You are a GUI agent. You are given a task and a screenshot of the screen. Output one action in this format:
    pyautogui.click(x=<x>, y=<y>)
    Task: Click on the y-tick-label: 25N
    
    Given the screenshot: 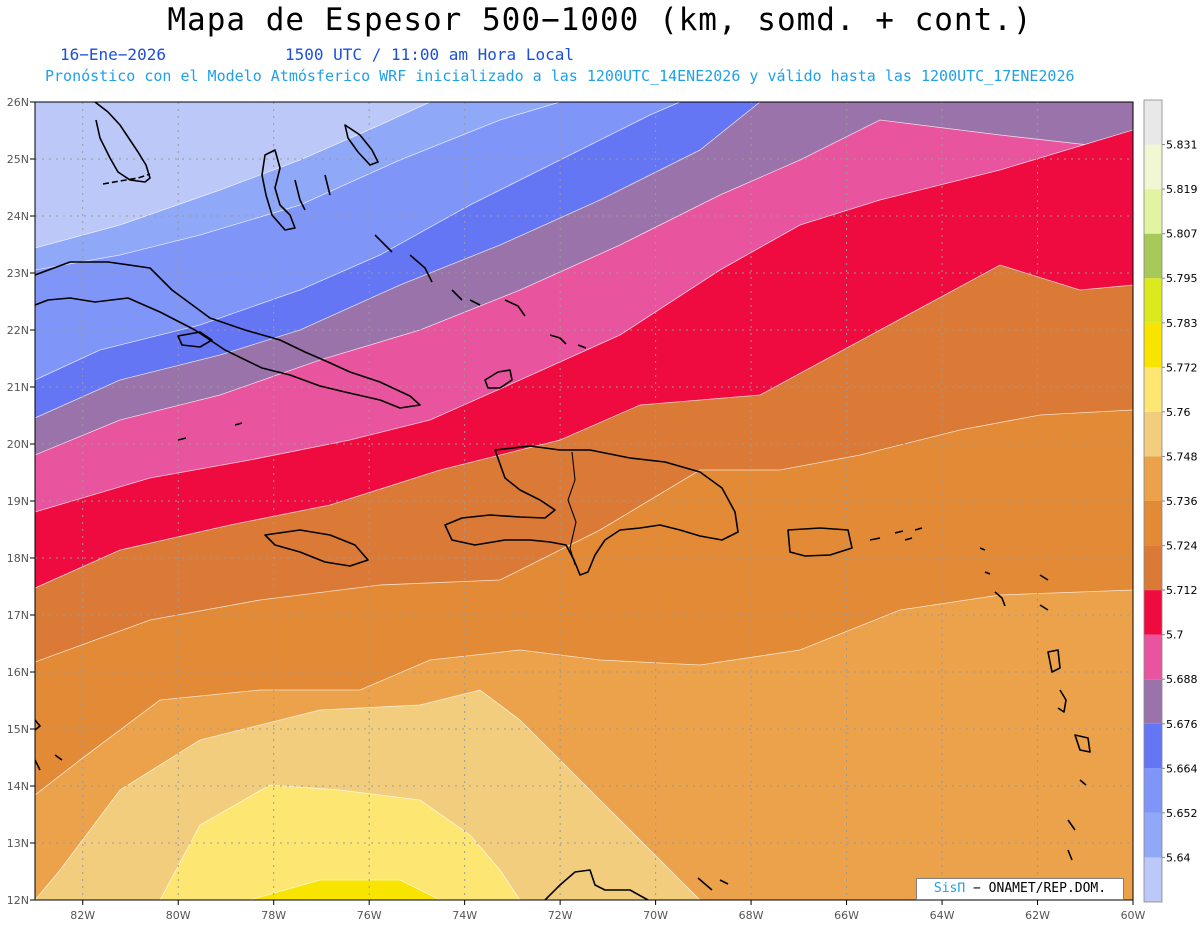 What is the action you would take?
    pyautogui.click(x=18, y=159)
    